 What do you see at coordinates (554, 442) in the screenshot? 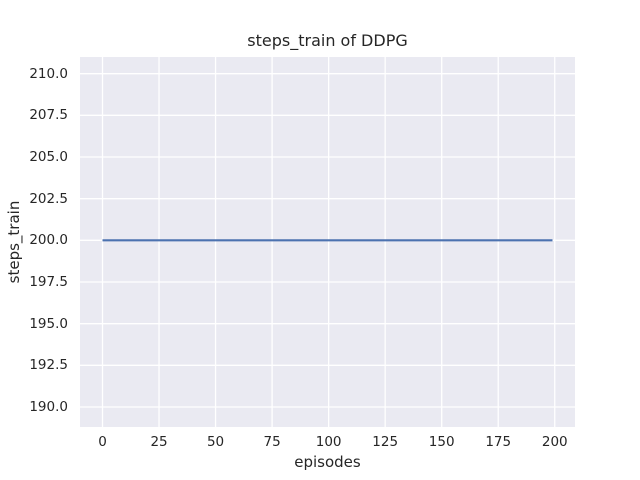
I see `x-tick-label: 200` at bounding box center [554, 442].